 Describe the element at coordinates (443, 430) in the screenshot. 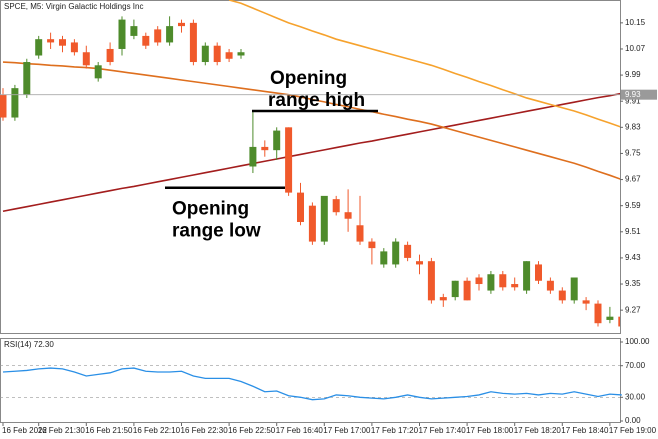

I see `x-tick-label: 17 Feb 17:40` at that location.